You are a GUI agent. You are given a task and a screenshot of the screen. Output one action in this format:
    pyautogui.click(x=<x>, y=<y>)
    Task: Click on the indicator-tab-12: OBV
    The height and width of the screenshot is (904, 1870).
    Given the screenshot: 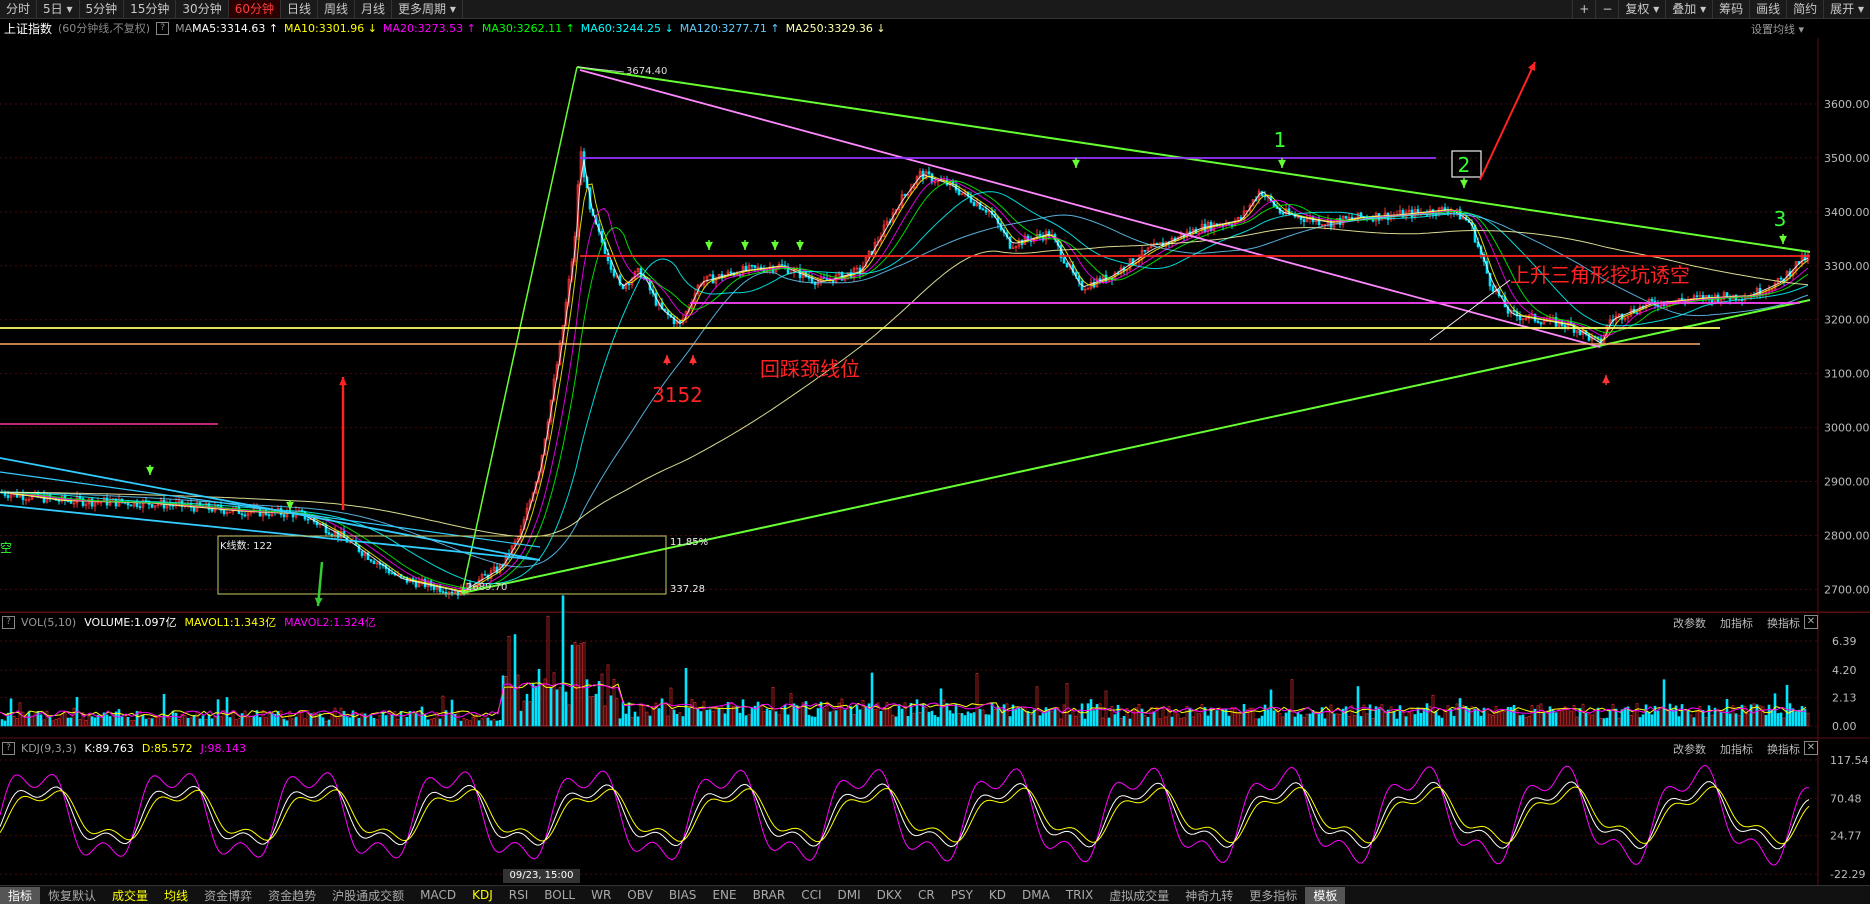 What is the action you would take?
    pyautogui.click(x=640, y=895)
    